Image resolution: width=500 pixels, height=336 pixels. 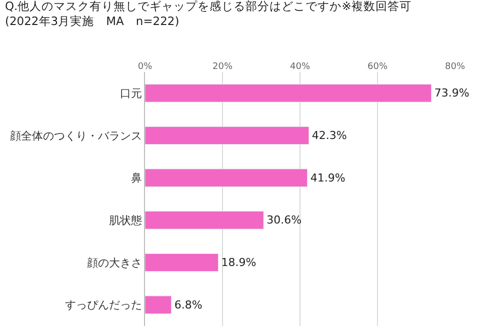 What do you see at coordinates (131, 93) in the screenshot?
I see `y-tick-label: 口元` at bounding box center [131, 93].